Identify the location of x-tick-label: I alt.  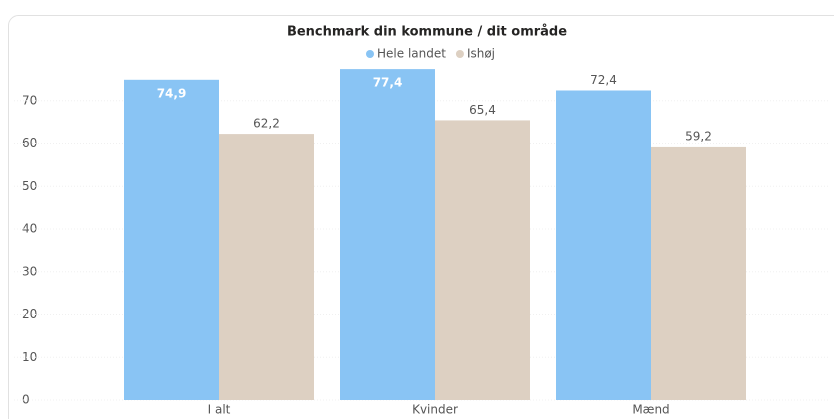
(219, 410).